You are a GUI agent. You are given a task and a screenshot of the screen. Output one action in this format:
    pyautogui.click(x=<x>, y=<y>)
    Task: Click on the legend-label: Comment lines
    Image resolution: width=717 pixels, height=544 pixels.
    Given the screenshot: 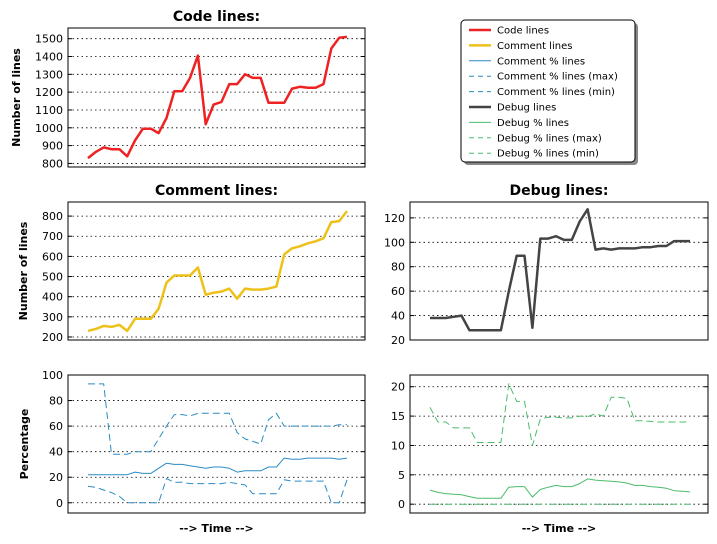 What is the action you would take?
    pyautogui.click(x=534, y=46)
    